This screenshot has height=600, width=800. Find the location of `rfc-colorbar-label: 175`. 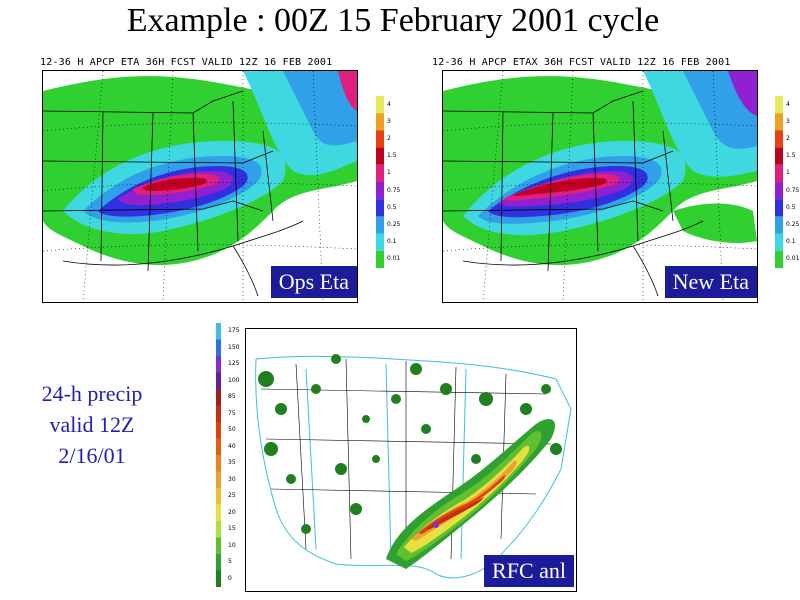

rfc-colorbar-label: 175 is located at coordinates (234, 331).